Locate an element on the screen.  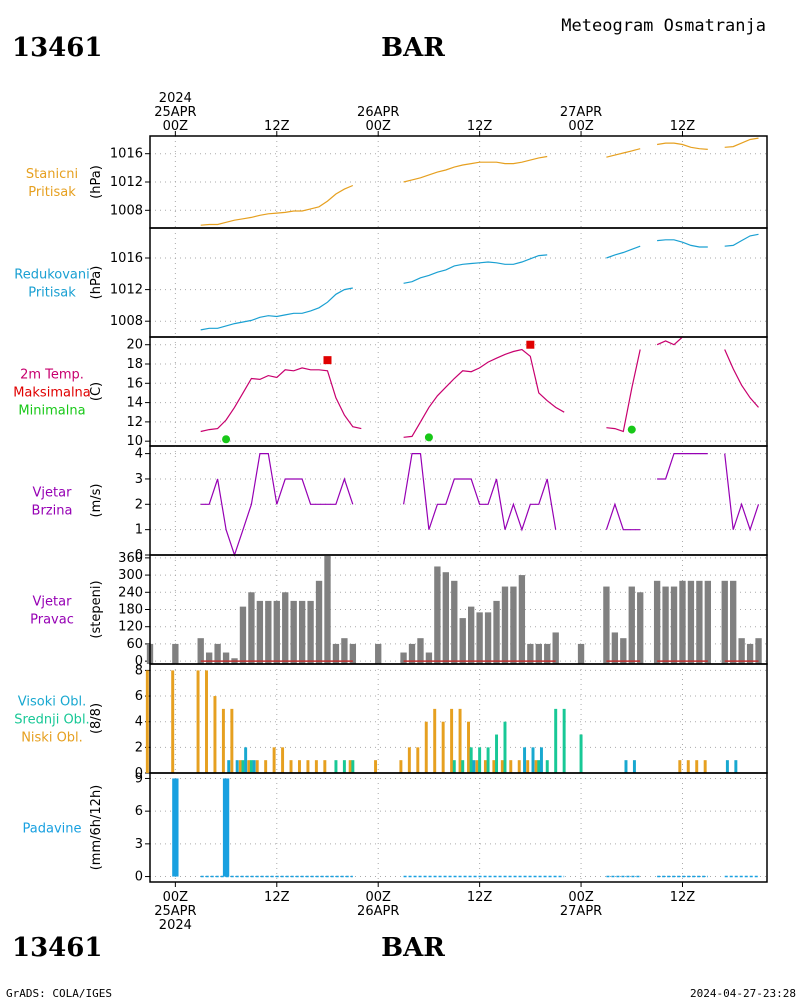
panel-label: Pritisak is located at coordinates (52, 293).